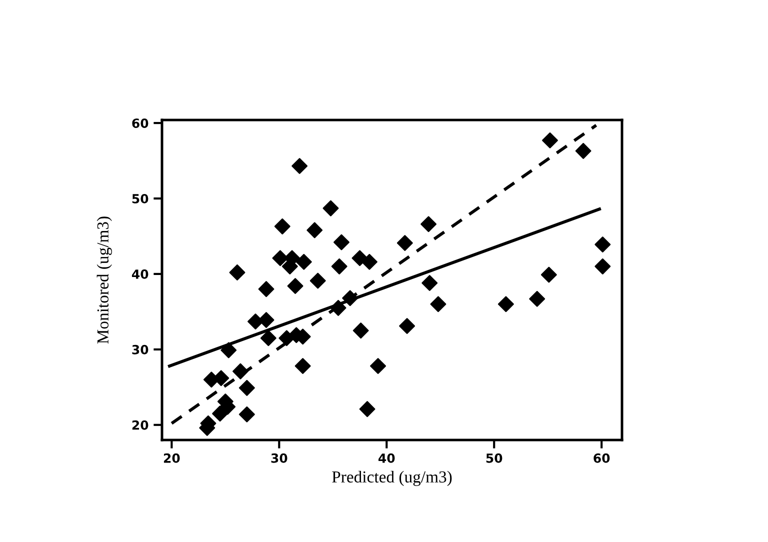  Describe the element at coordinates (172, 458) in the screenshot. I see `x-tick-label: 20` at that location.